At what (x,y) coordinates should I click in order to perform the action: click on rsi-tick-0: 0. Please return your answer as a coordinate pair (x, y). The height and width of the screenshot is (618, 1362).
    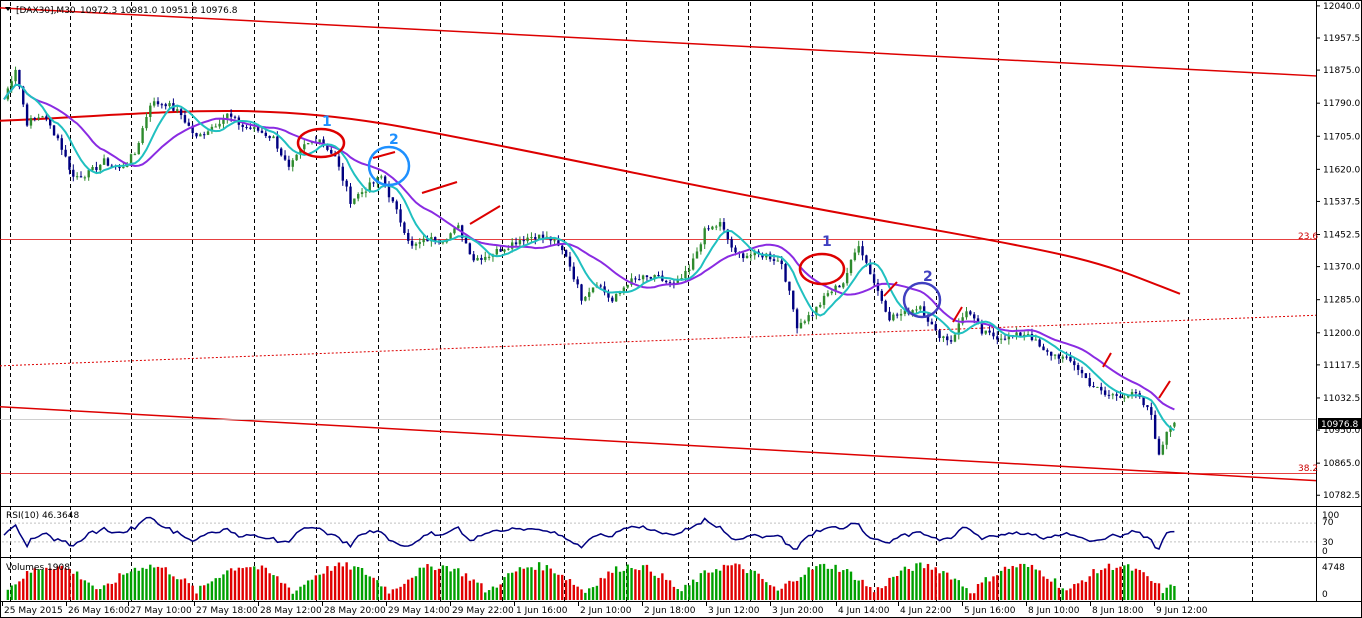
    Looking at the image, I should click on (1325, 552).